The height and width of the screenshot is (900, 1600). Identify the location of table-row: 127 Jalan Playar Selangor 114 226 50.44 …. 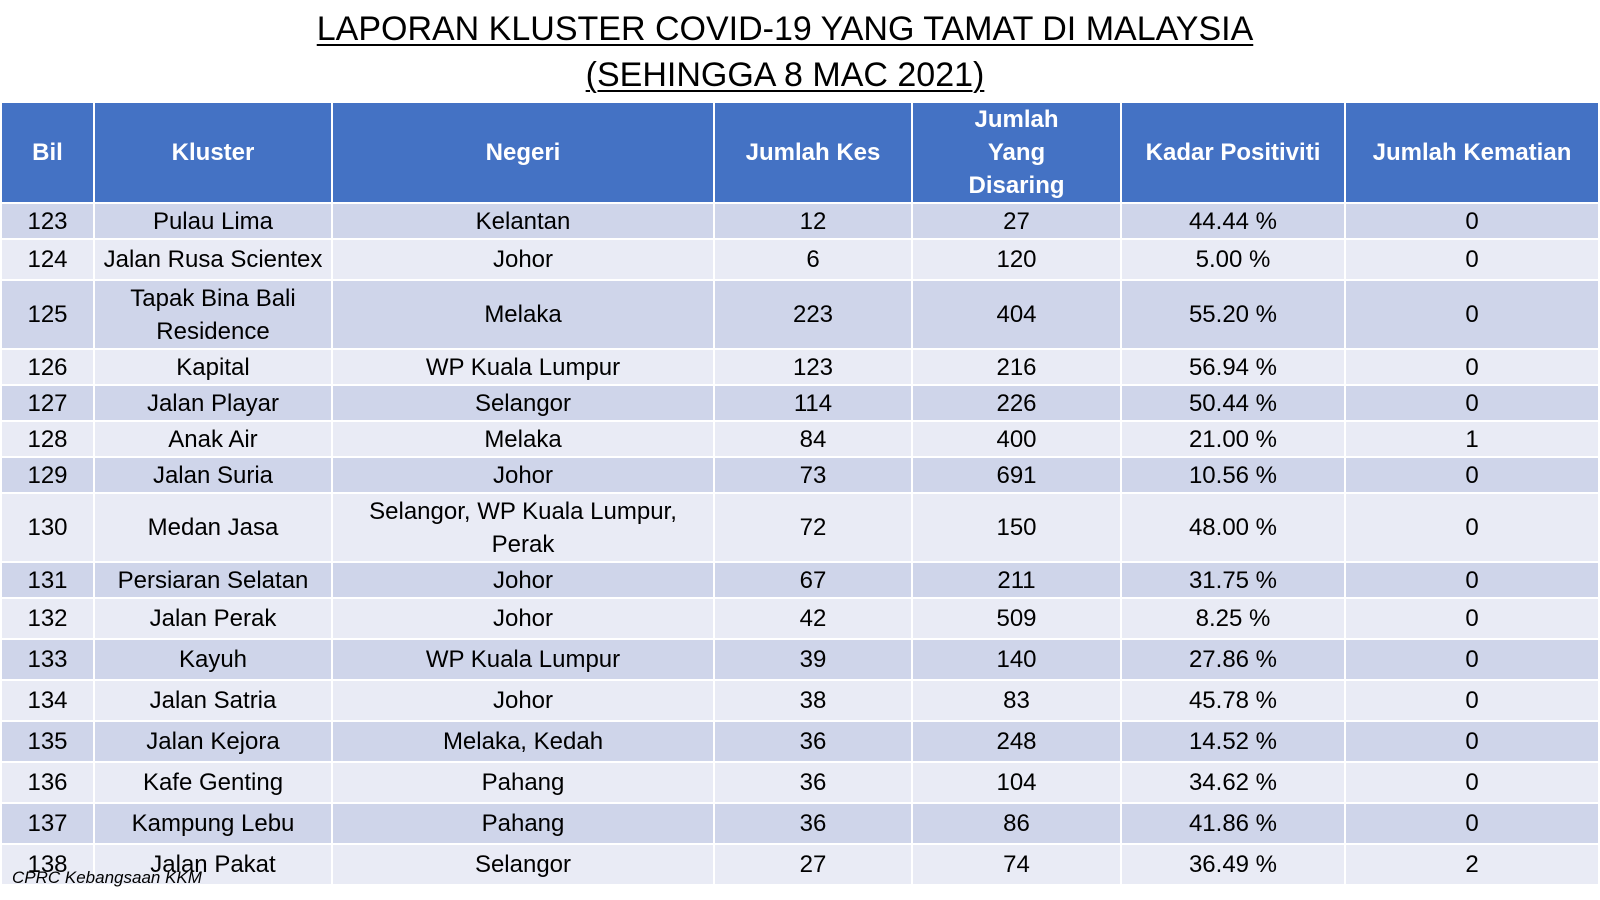
(800, 403).